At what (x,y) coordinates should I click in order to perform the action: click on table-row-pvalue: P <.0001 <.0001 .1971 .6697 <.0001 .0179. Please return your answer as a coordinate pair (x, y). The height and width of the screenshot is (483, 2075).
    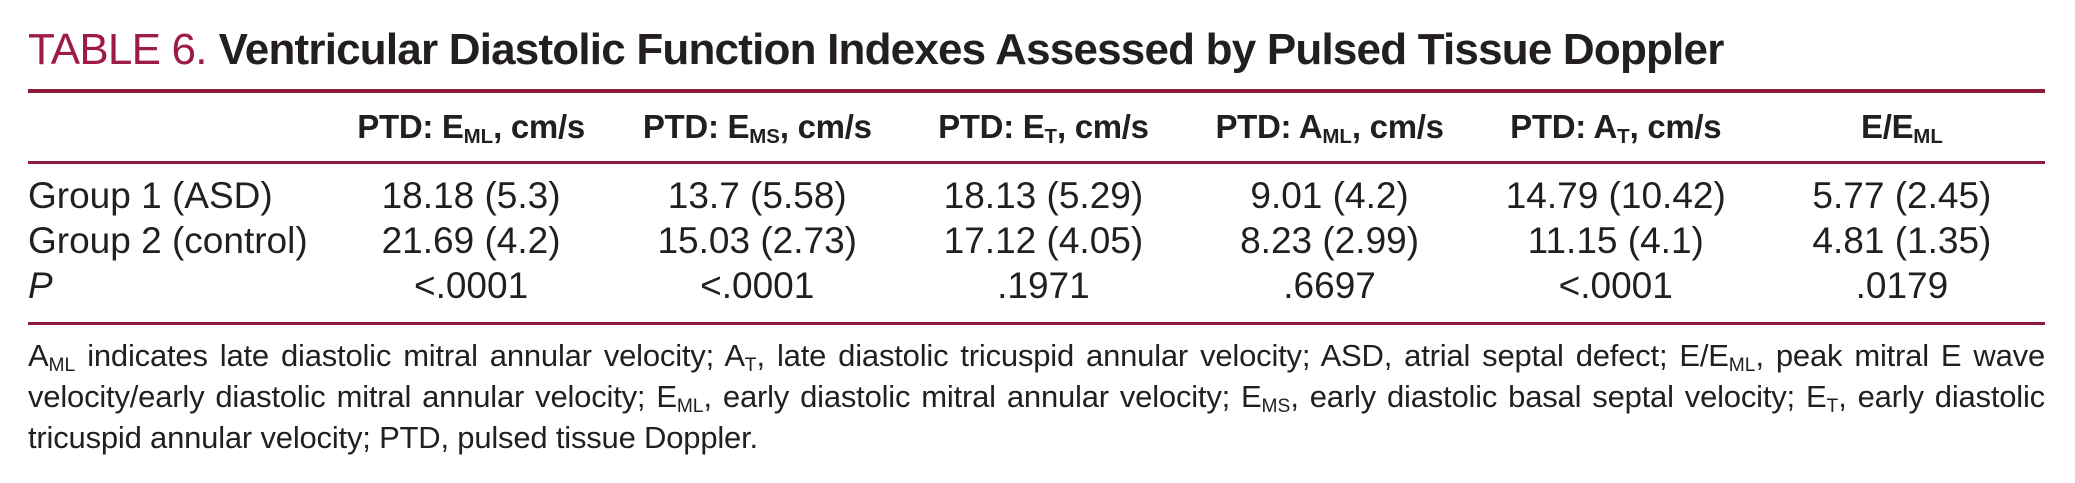
    Looking at the image, I should click on (1036, 285).